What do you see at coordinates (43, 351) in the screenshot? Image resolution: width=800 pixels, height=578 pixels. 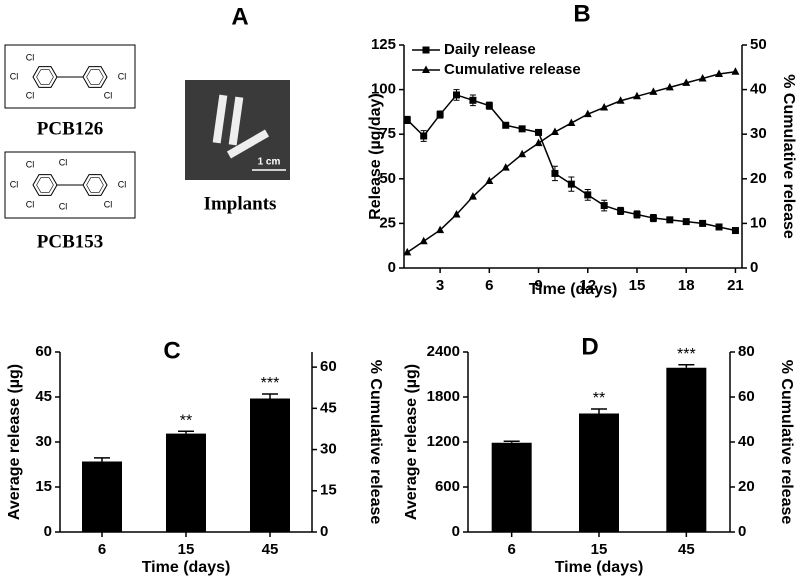 I see `y-tick-label: 60` at bounding box center [43, 351].